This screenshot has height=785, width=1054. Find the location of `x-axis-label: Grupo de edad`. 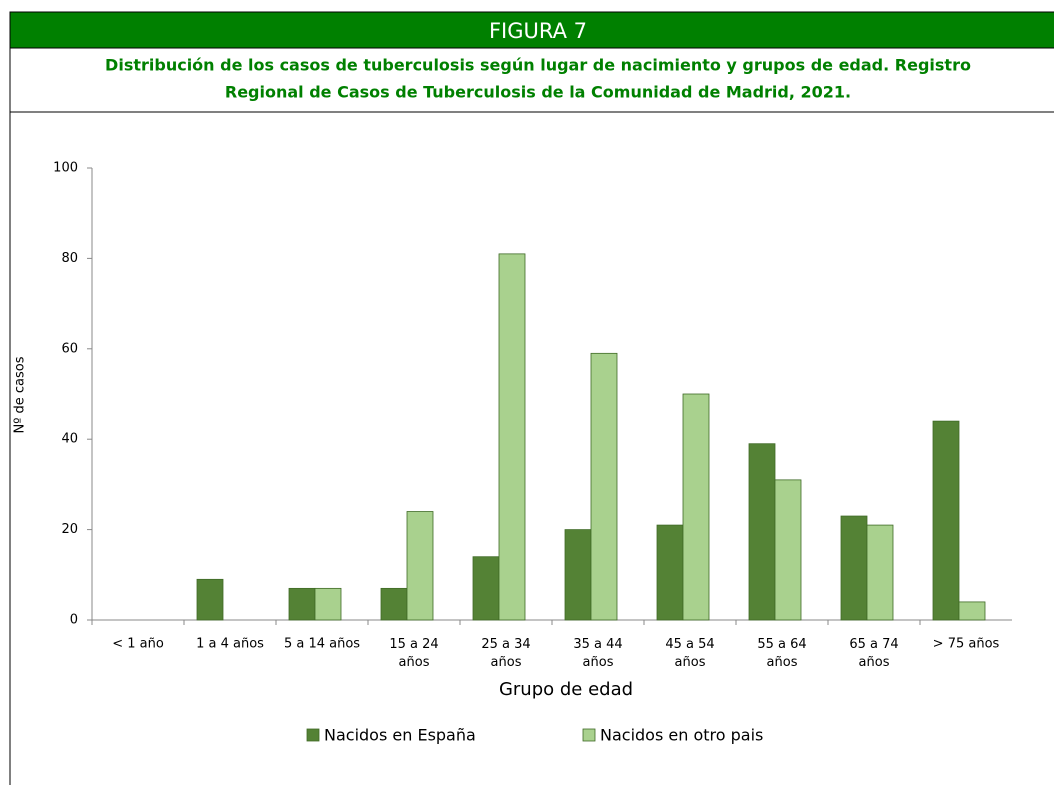

x-axis-label: Grupo de edad is located at coordinates (566, 689).